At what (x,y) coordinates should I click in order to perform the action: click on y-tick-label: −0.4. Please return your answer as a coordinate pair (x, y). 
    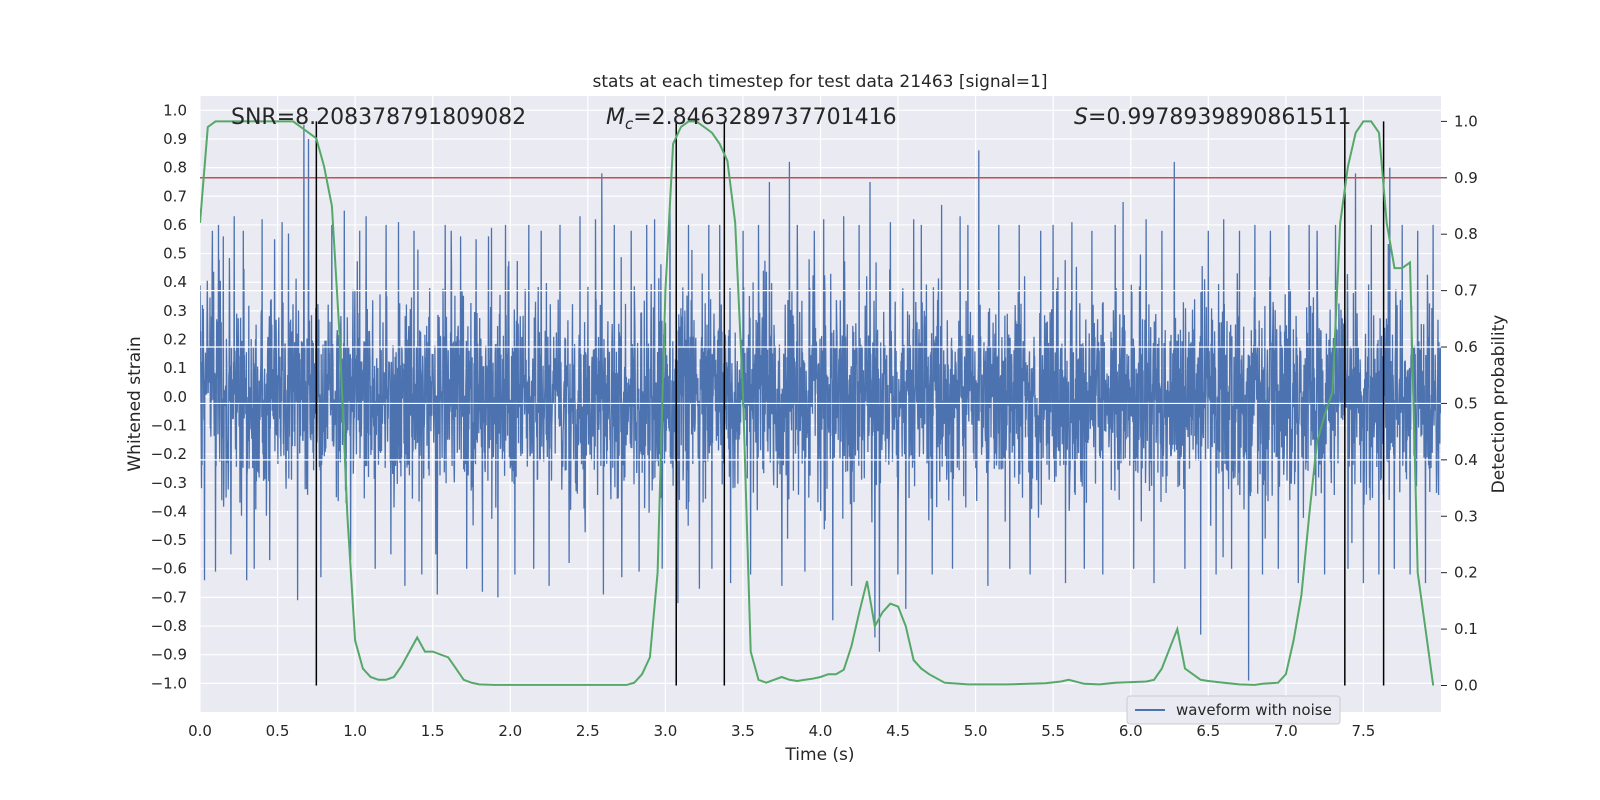
    Looking at the image, I should click on (169, 511).